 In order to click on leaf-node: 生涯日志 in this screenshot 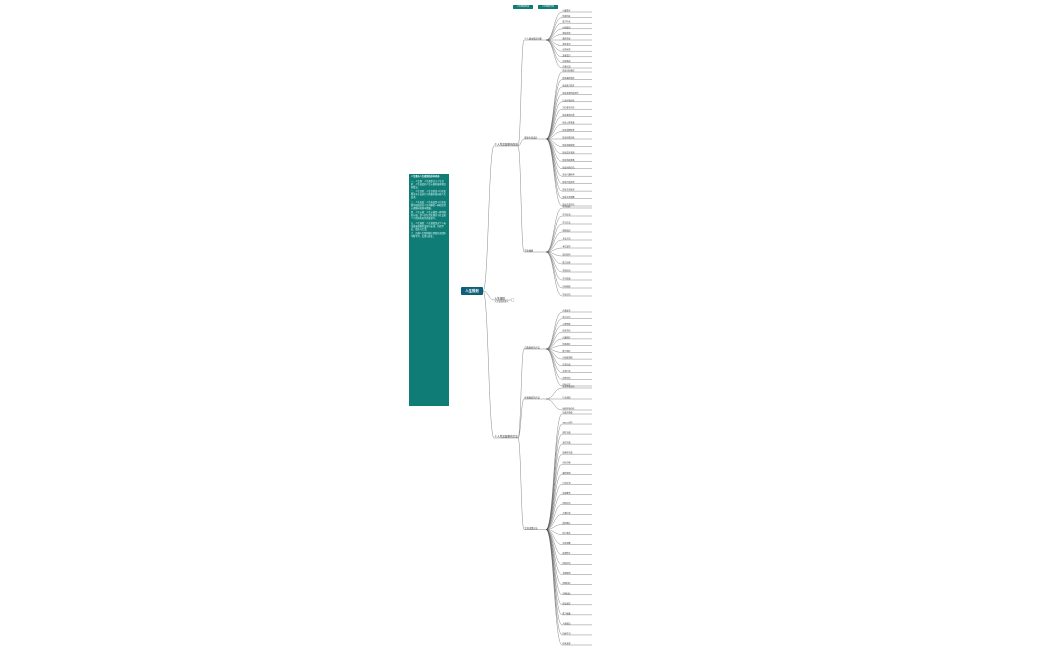, I will do `click(567, 371)`.